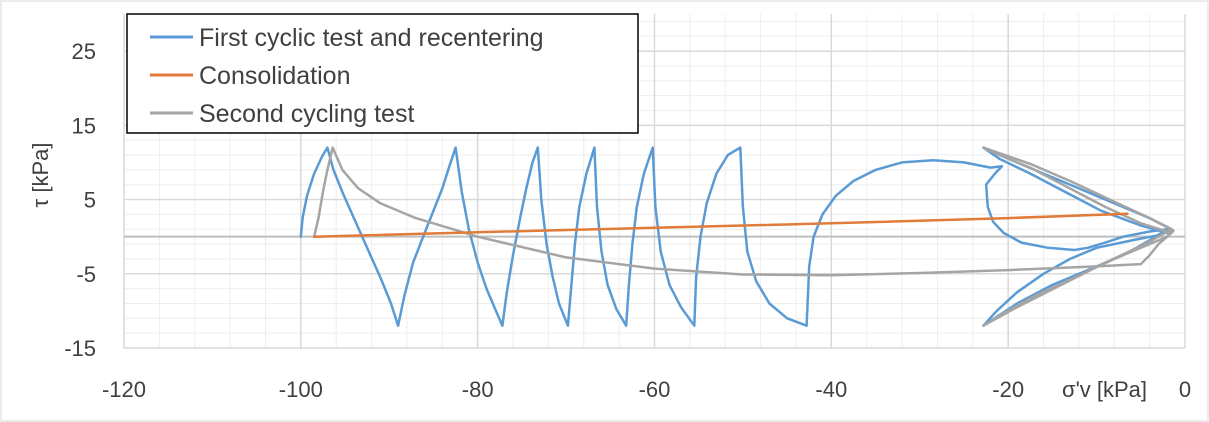  Describe the element at coordinates (1104, 389) in the screenshot. I see `x-axis-title: σ'v [kPa]` at that location.